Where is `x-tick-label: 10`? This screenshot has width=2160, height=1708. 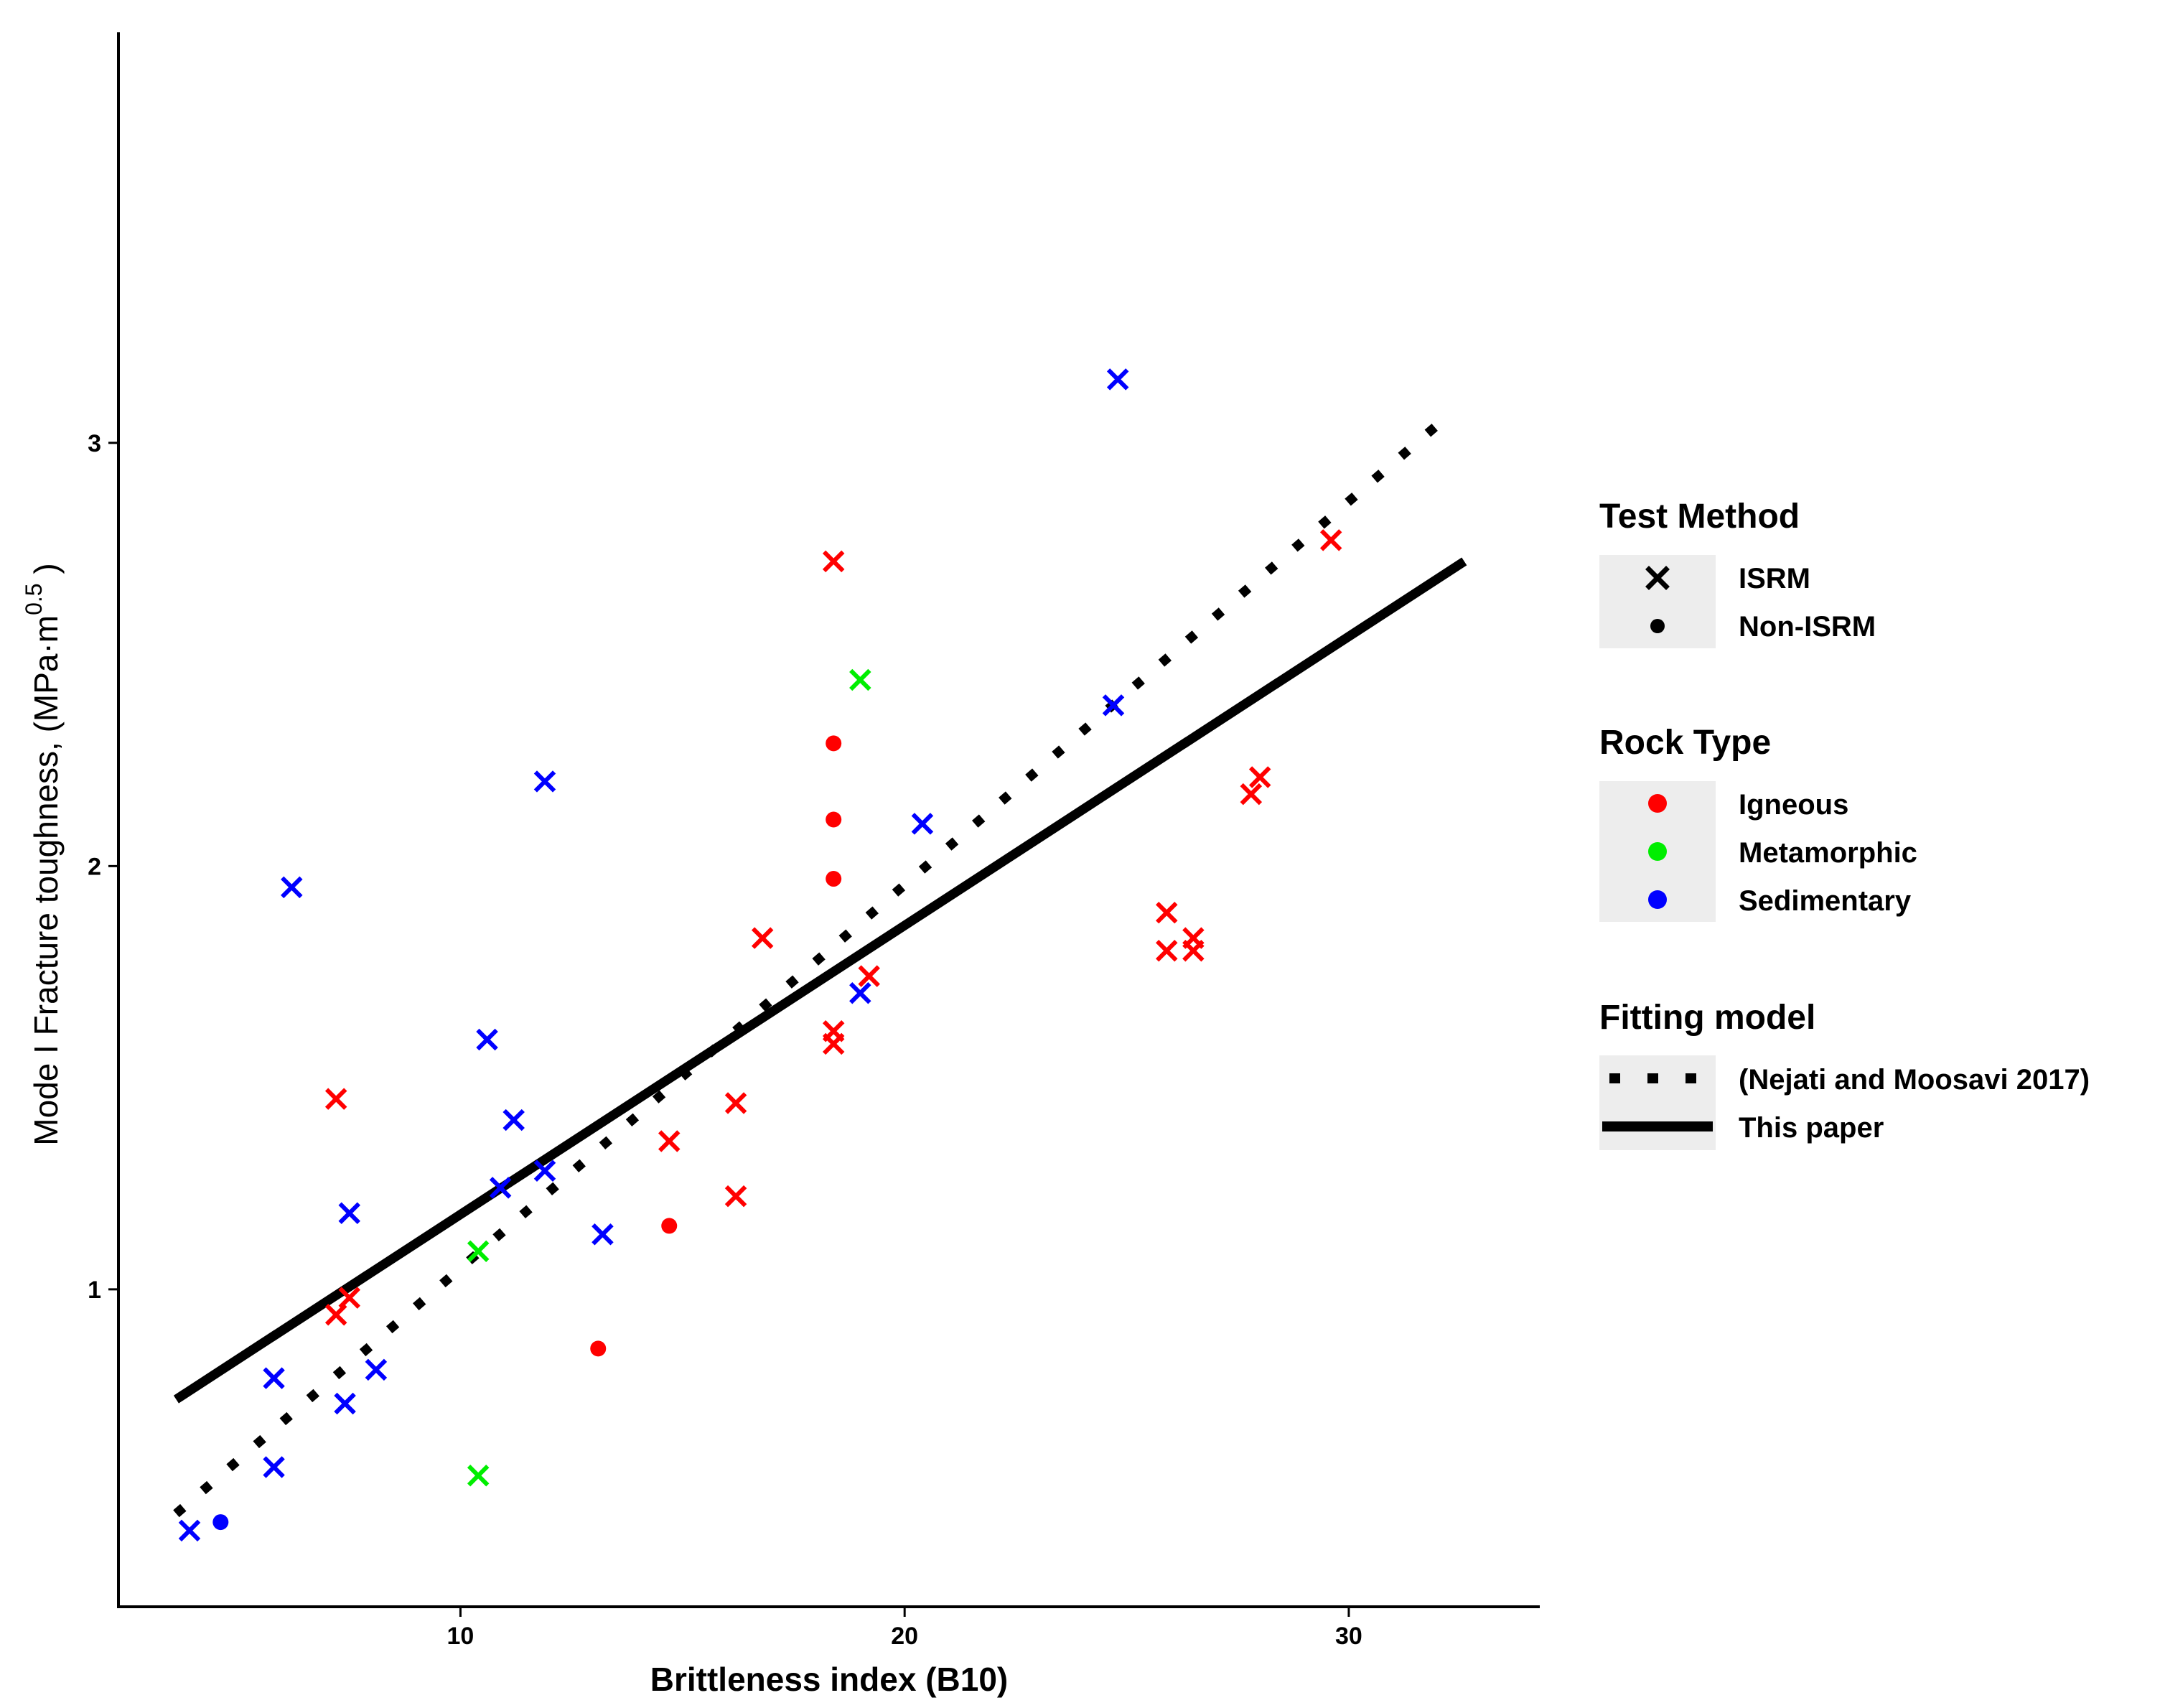 x-tick-label: 10 is located at coordinates (460, 1636).